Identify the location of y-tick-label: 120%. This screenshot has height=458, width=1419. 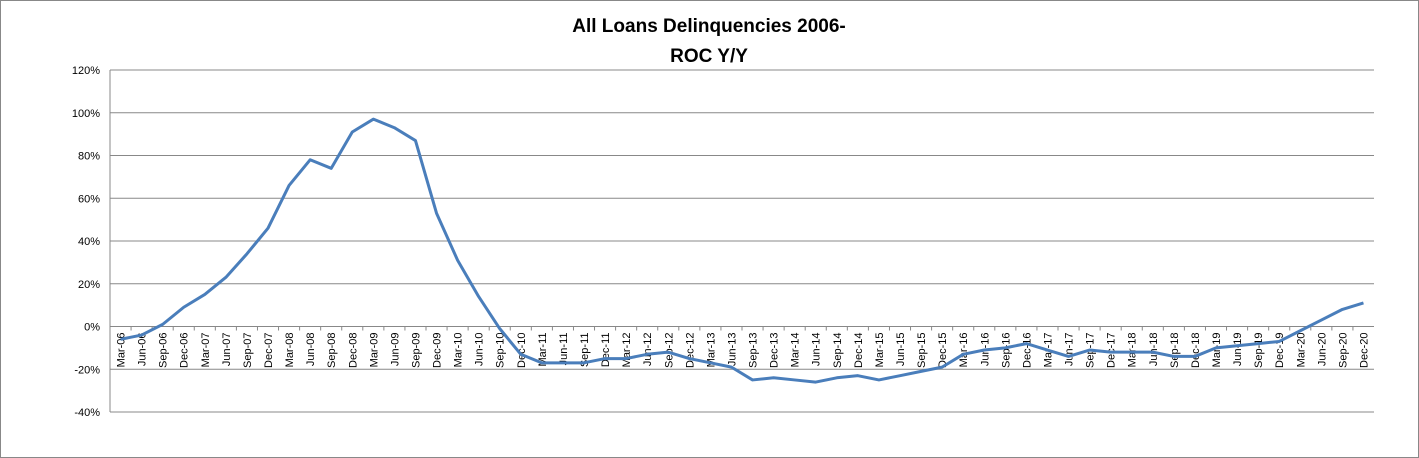
(86, 71).